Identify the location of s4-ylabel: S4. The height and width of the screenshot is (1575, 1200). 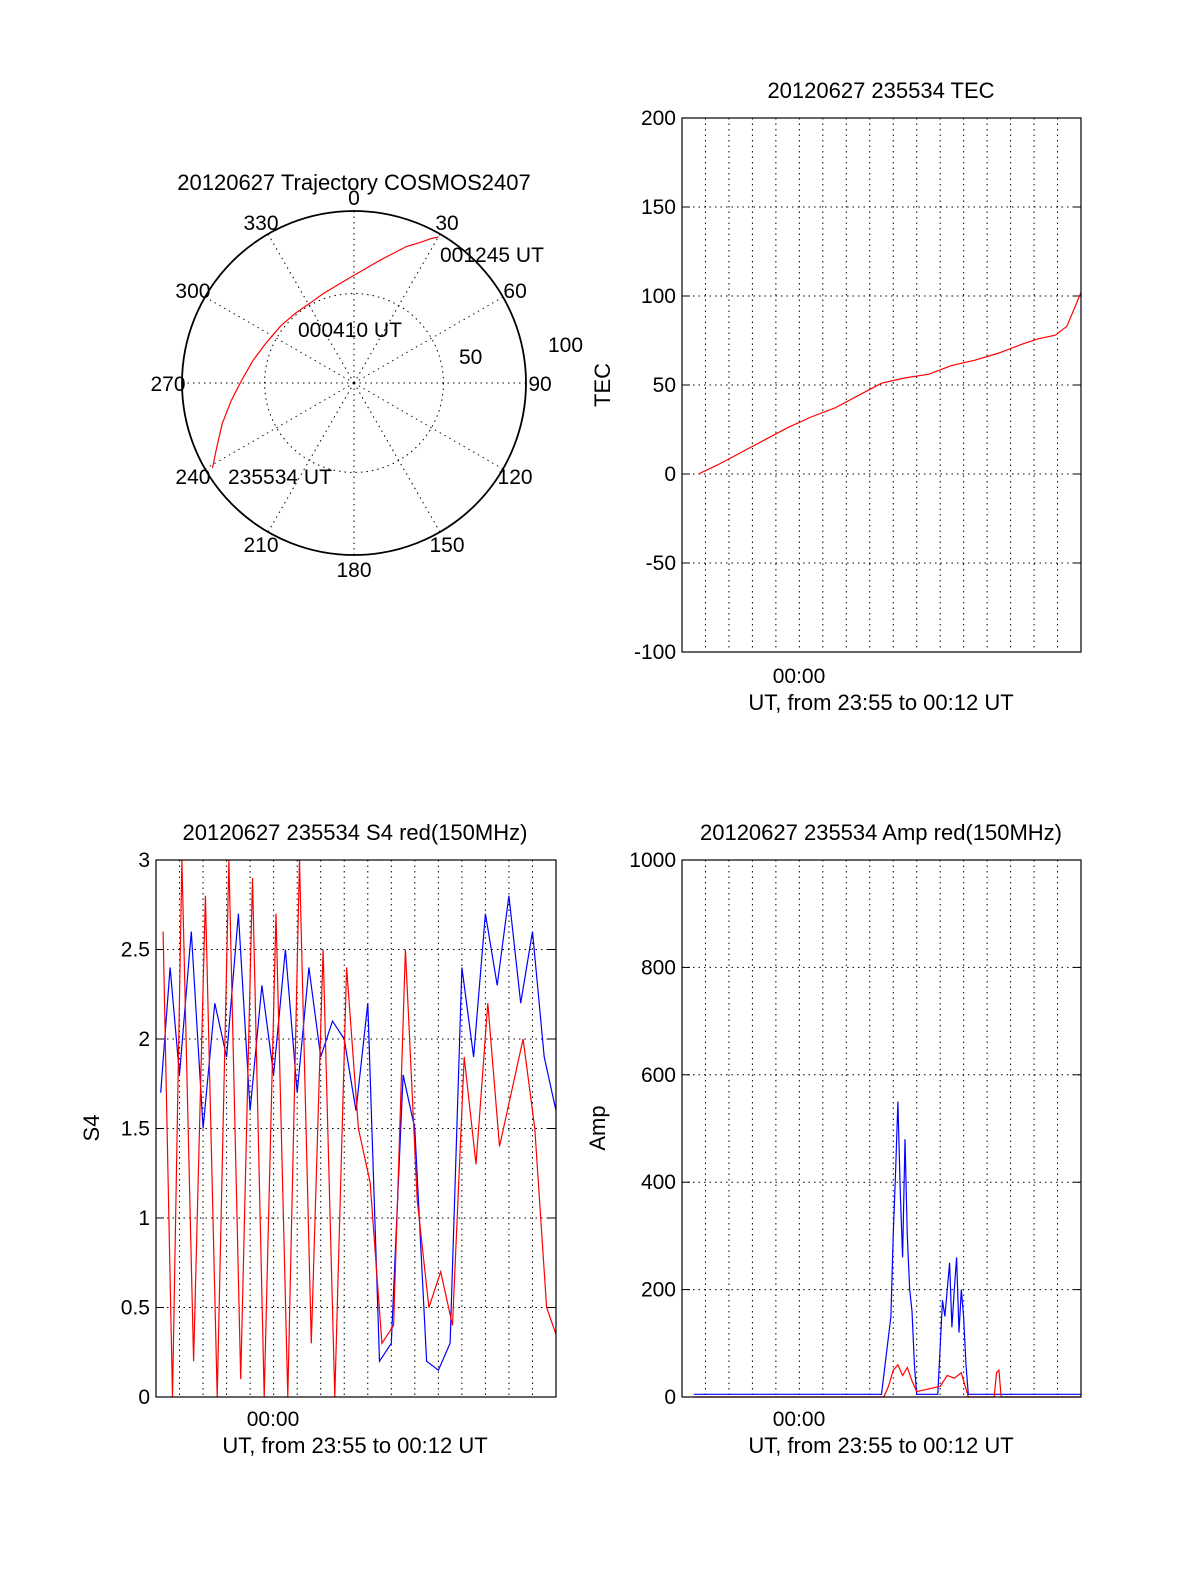
(91, 1128).